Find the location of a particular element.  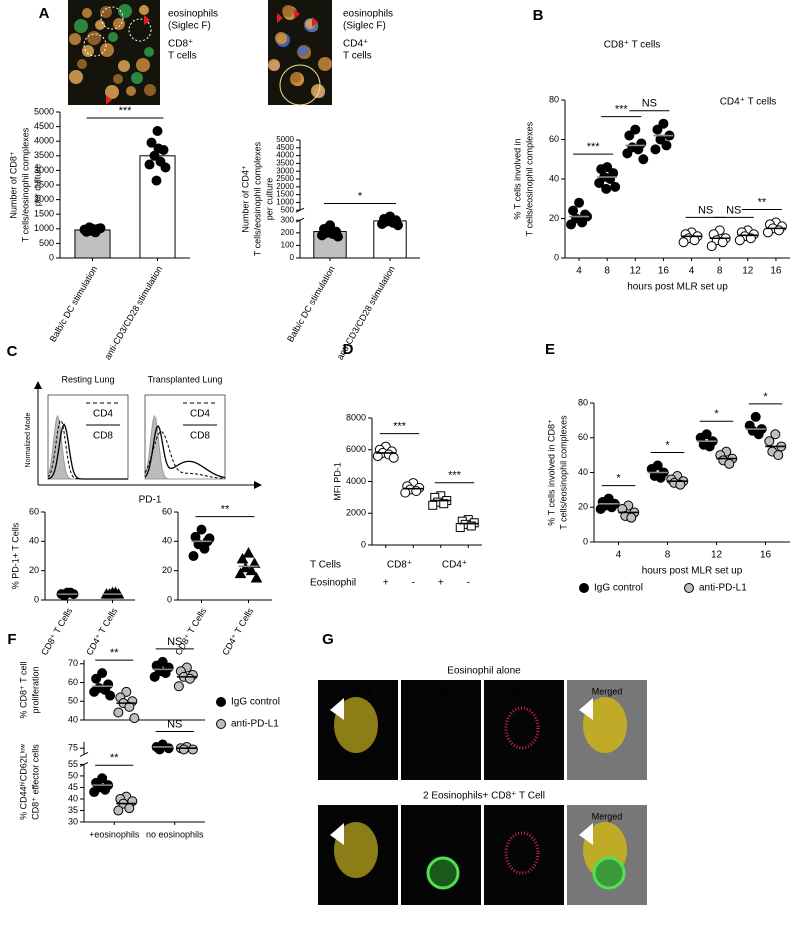

group-label: CD8⁺ is located at coordinates (399, 565).